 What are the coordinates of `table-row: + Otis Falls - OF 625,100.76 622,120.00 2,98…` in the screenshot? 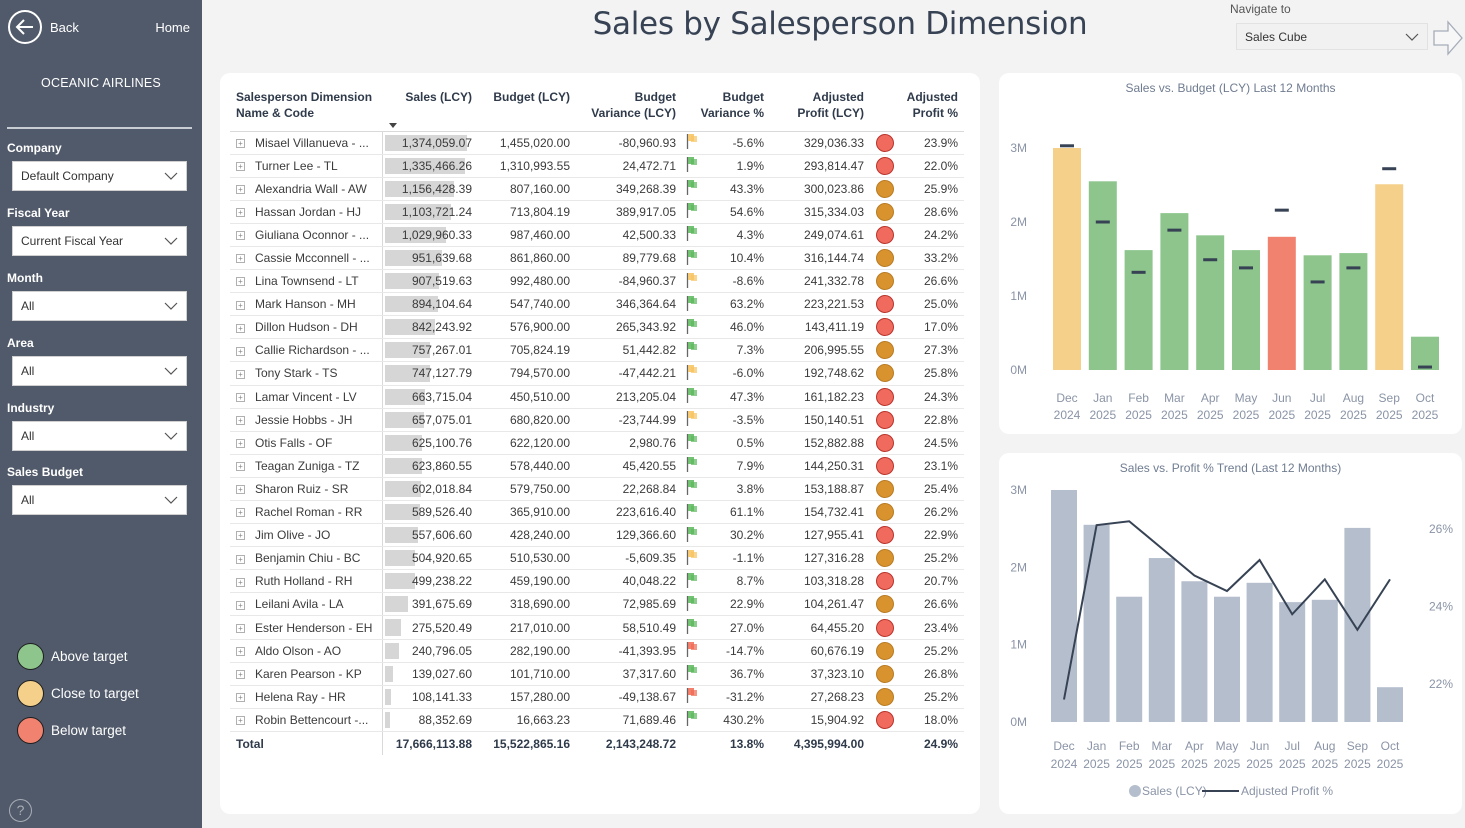 It's located at (597, 443).